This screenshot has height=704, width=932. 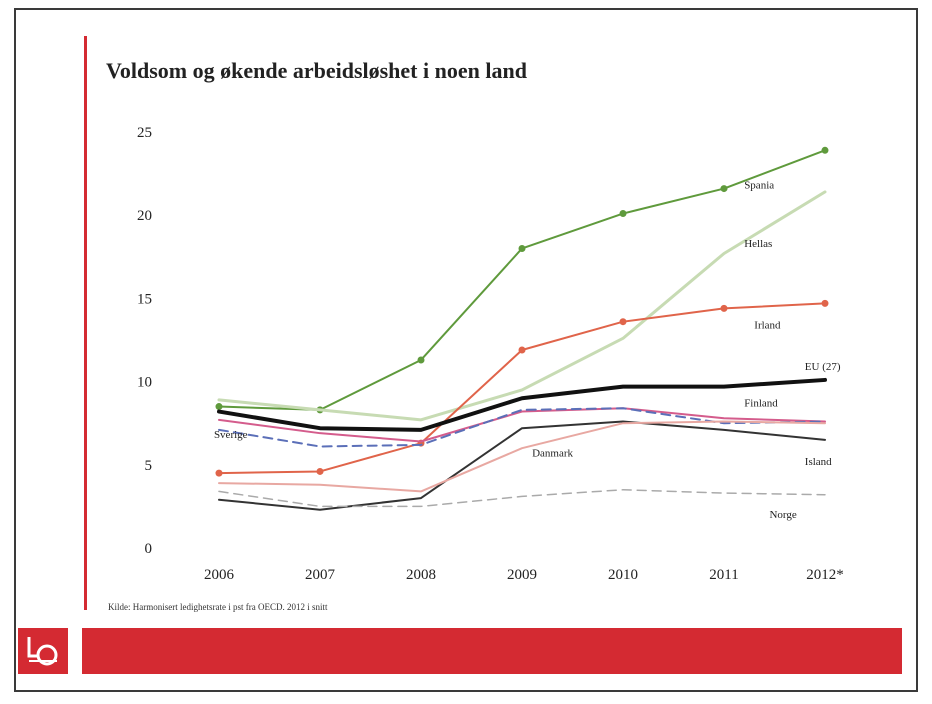 What do you see at coordinates (723, 575) in the screenshot?
I see `x-tick-label: 2011` at bounding box center [723, 575].